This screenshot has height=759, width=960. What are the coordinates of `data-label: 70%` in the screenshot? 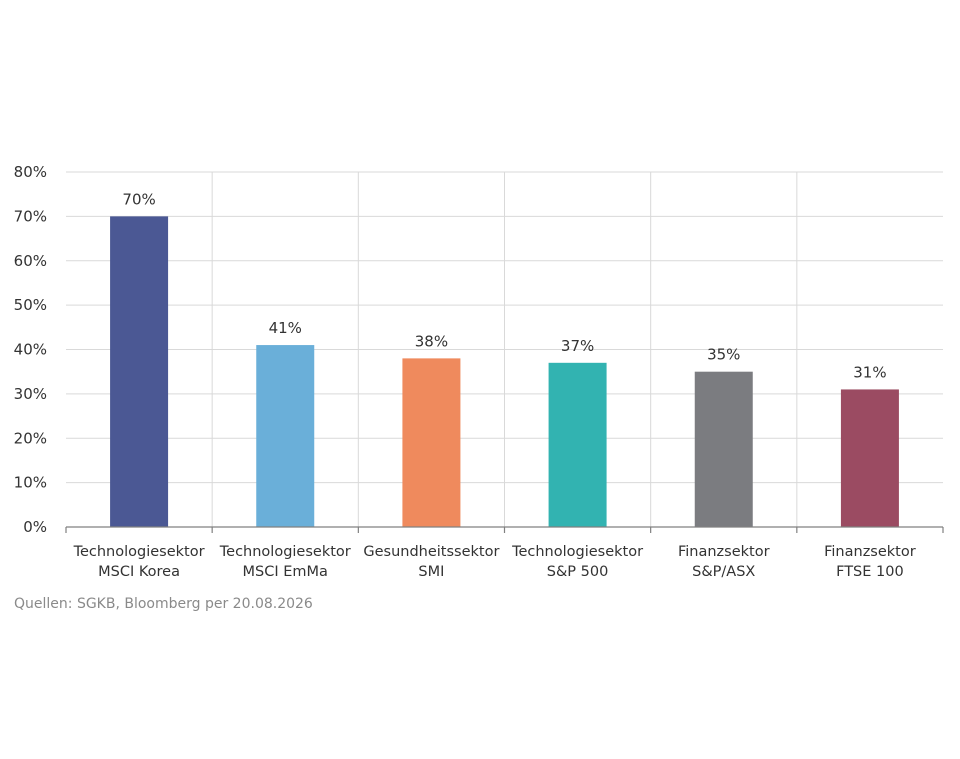 It's located at (138, 199).